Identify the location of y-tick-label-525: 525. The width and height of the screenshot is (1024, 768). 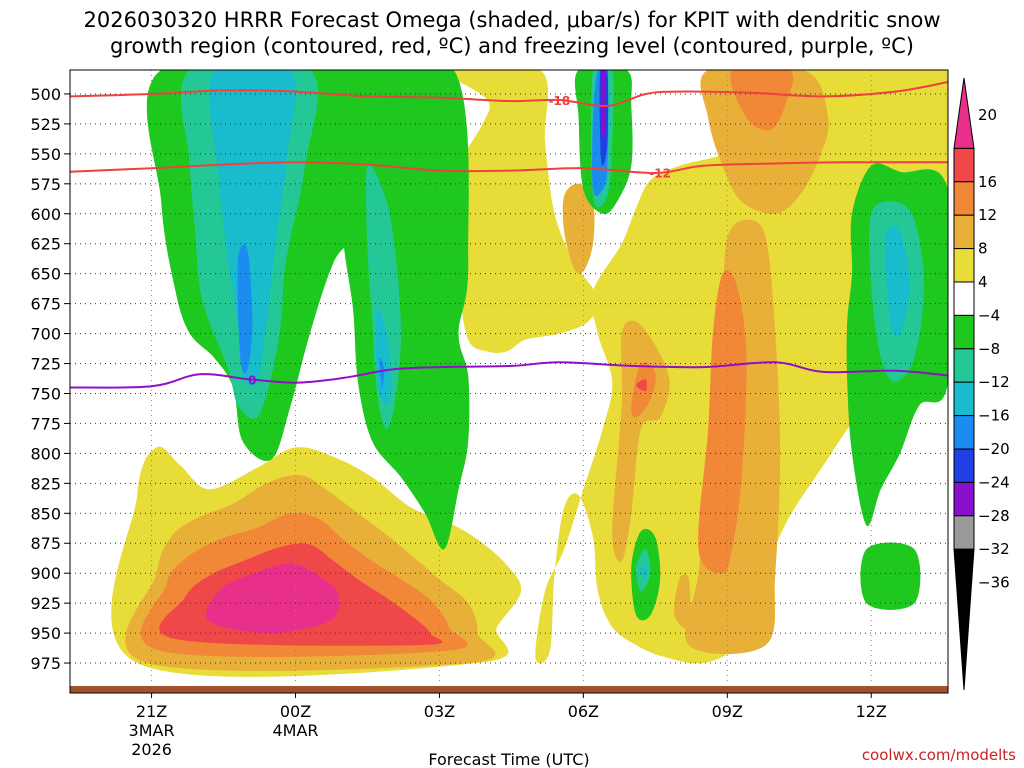
(45, 124).